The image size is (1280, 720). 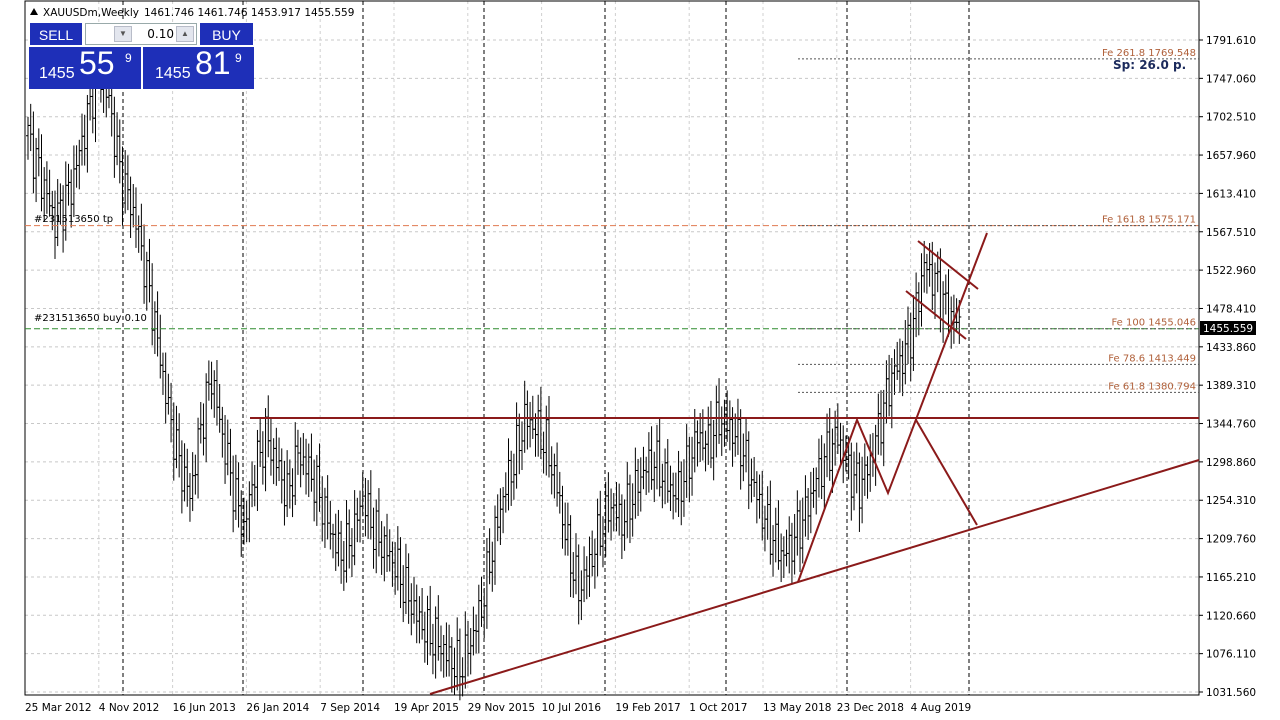 I want to click on buy-price-quote: 1455 81 9, so click(x=198, y=67).